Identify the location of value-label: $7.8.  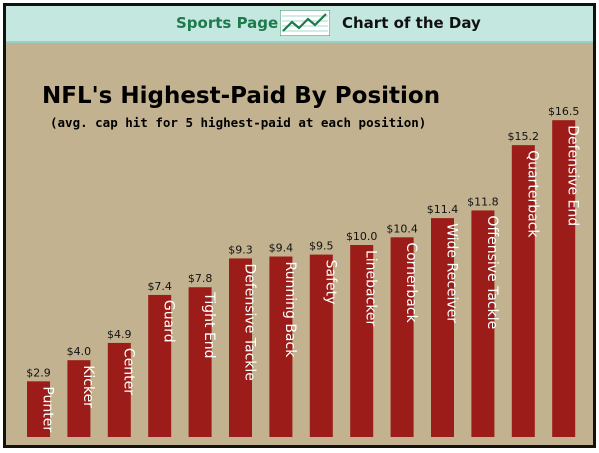
(200, 278).